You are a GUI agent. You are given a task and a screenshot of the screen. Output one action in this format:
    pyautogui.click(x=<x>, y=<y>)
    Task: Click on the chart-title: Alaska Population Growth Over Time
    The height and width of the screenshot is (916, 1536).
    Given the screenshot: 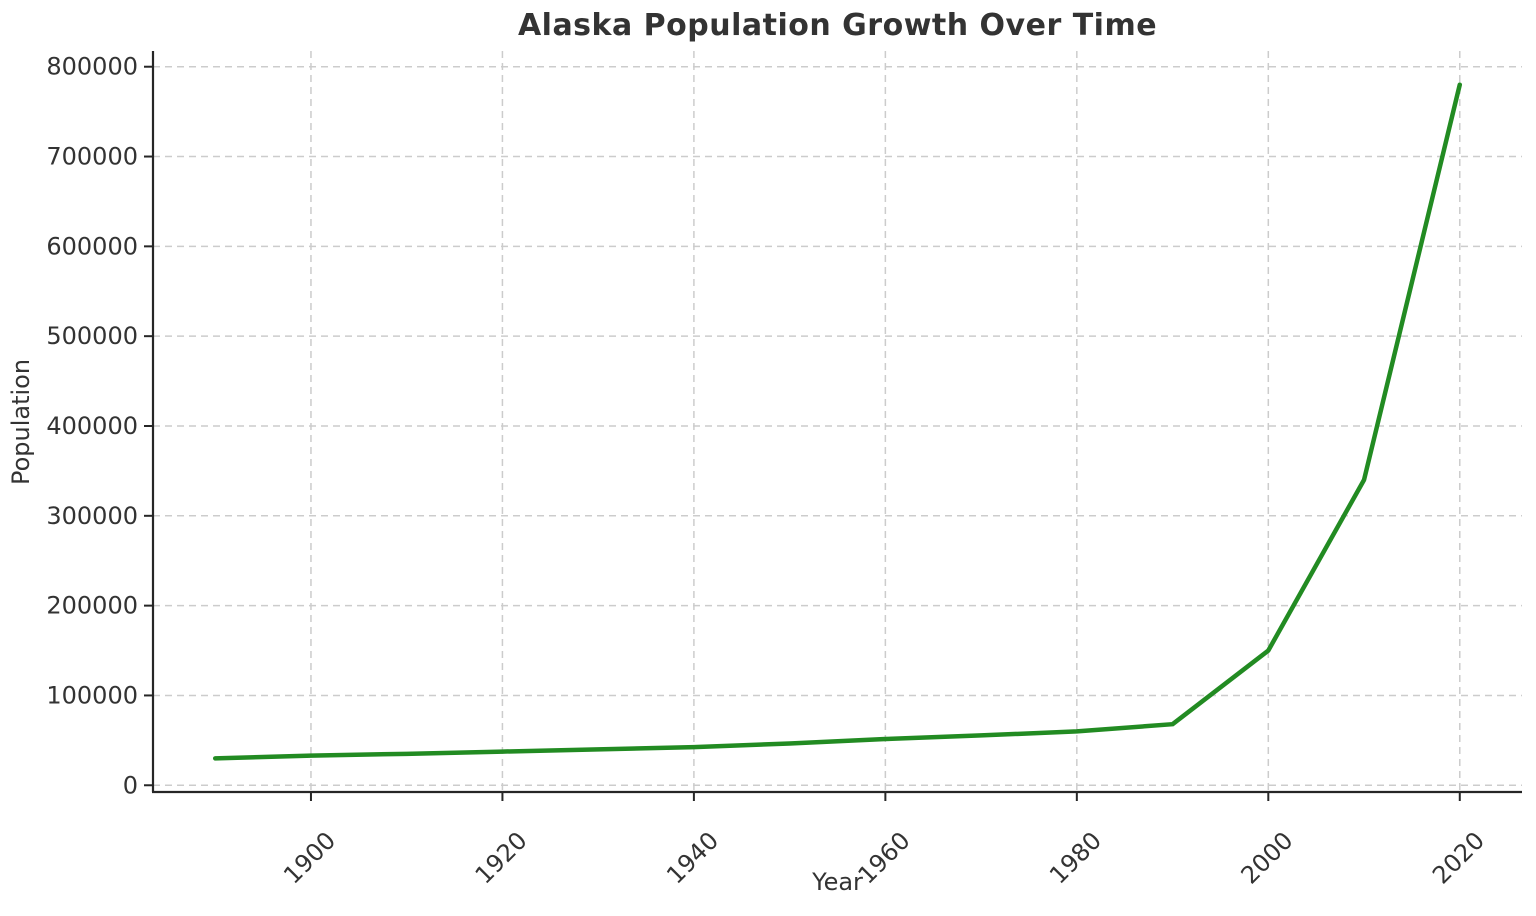 What is the action you would take?
    pyautogui.click(x=837, y=25)
    